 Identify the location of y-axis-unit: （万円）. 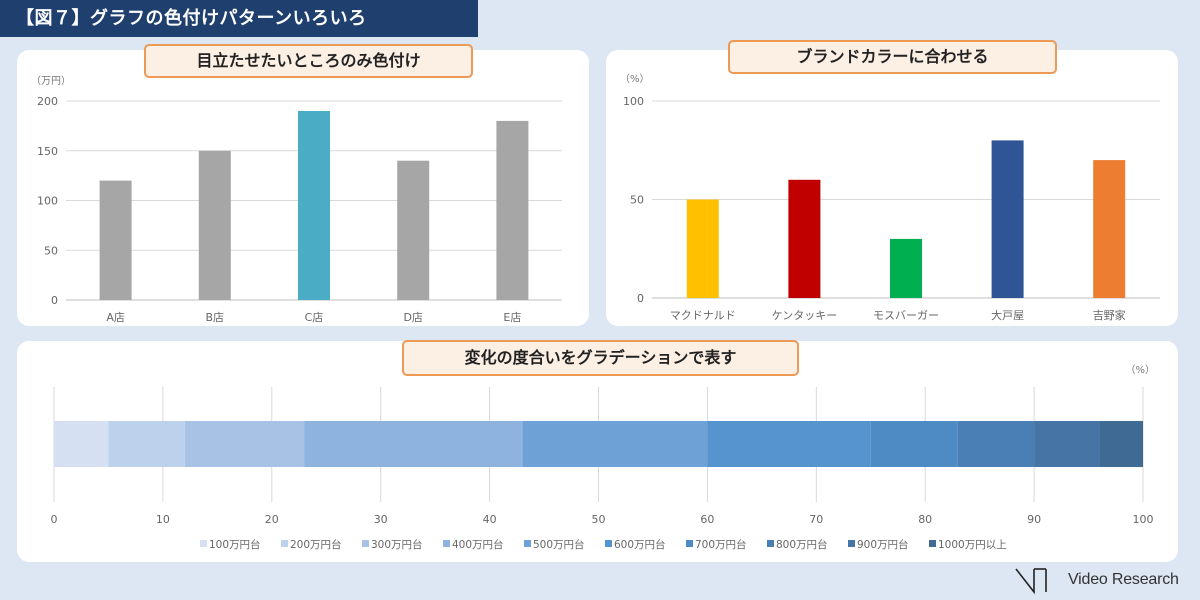
(51, 81).